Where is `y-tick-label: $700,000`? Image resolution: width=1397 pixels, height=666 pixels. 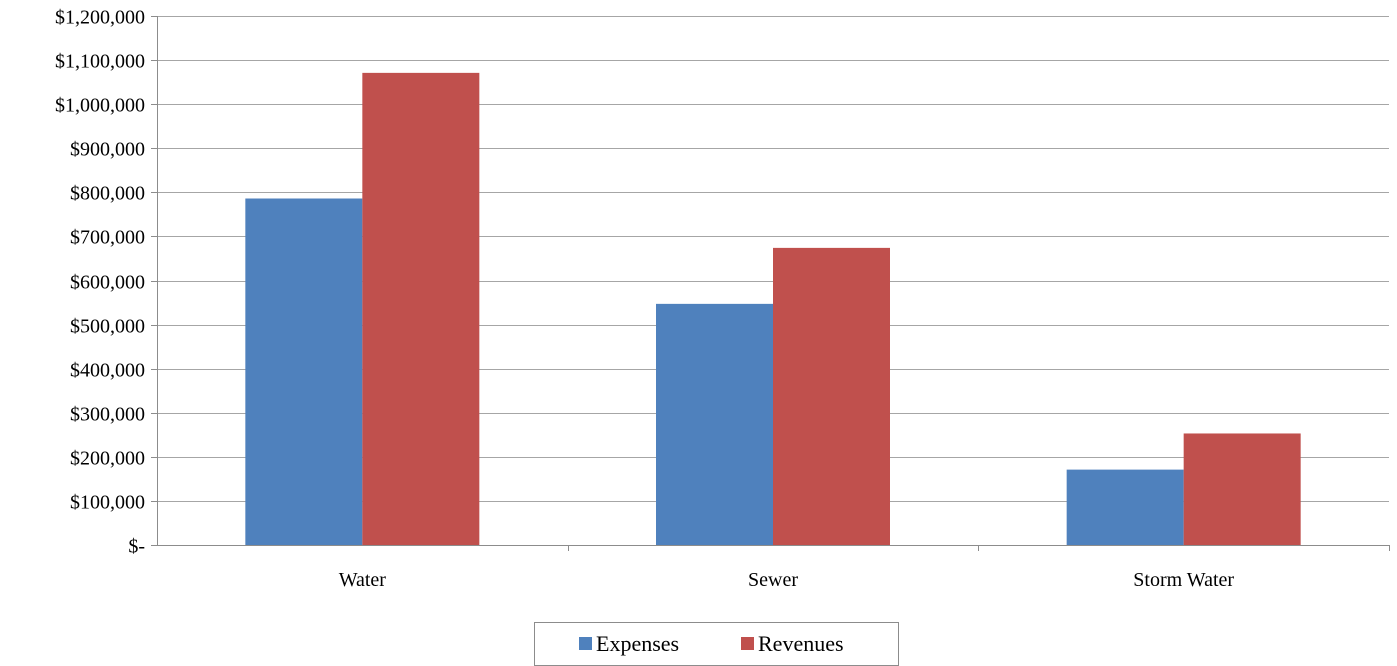
y-tick-label: $700,000 is located at coordinates (107, 238).